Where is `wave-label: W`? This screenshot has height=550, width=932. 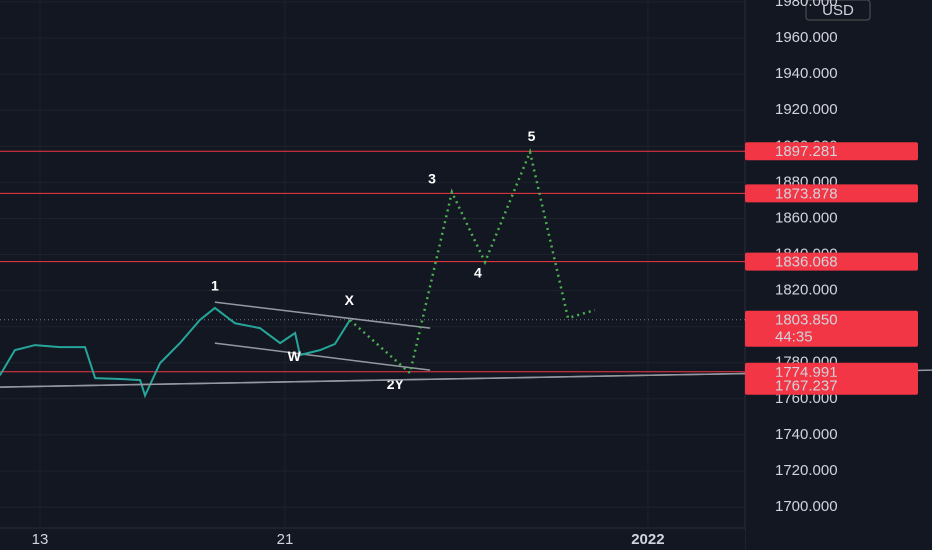
wave-label: W is located at coordinates (295, 356).